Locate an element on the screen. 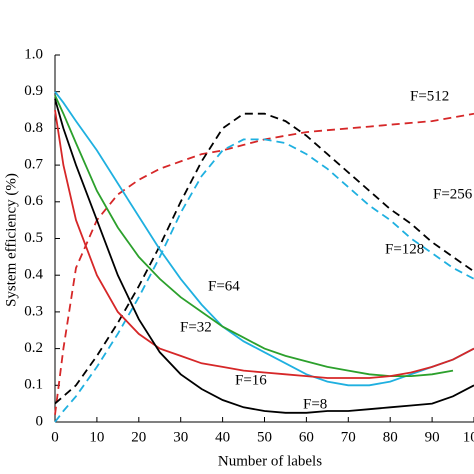 Image resolution: width=474 pixels, height=474 pixels. series-label: F=16 is located at coordinates (251, 380).